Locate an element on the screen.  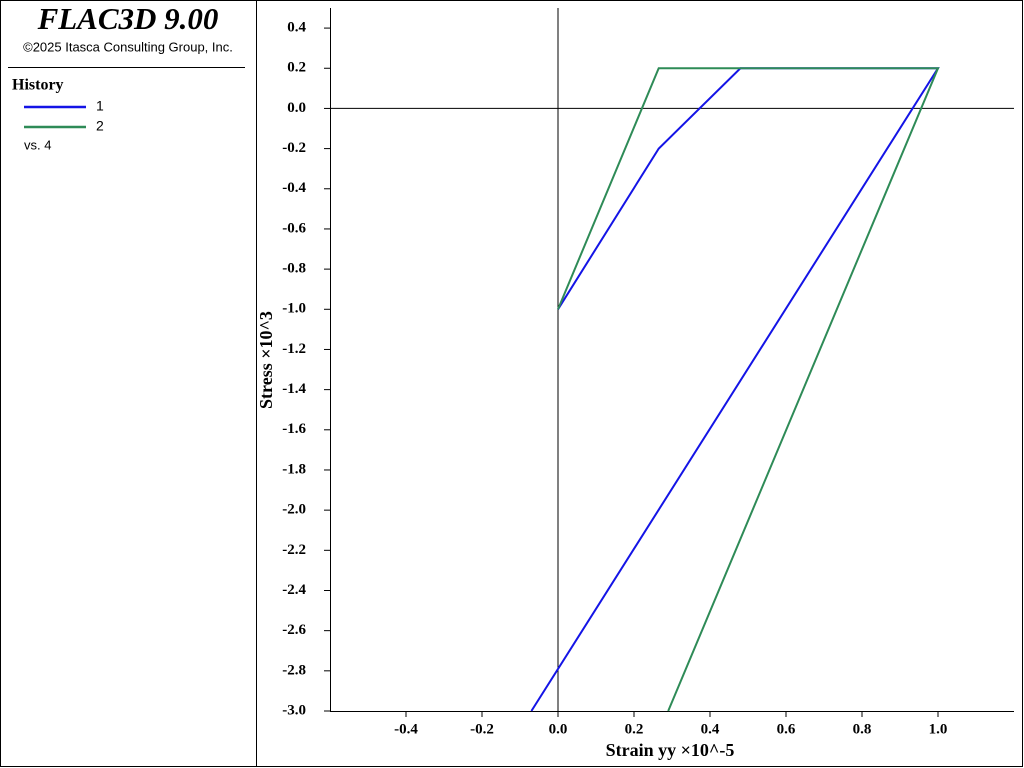
y-tick-label: 0.0 is located at coordinates (296, 108).